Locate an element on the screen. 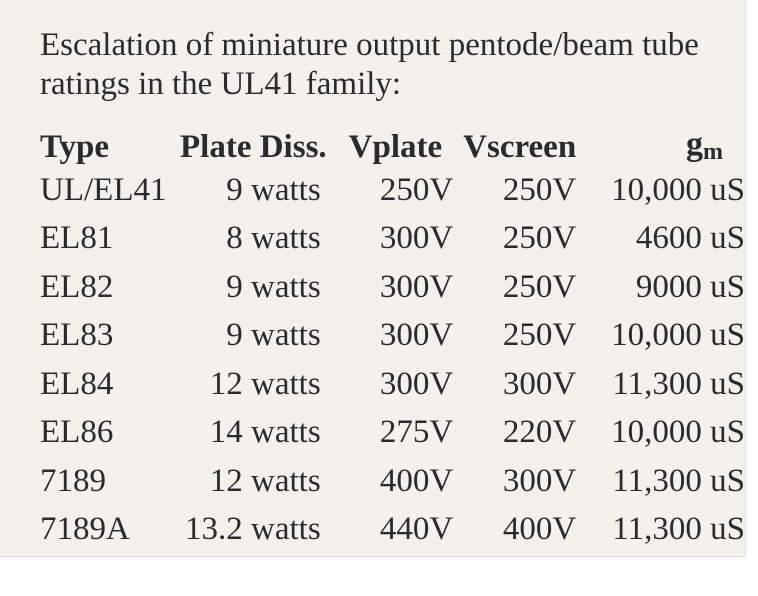 Image resolution: width=758 pixels, height=596 pixels. cell-type: EL83 is located at coordinates (77, 335).